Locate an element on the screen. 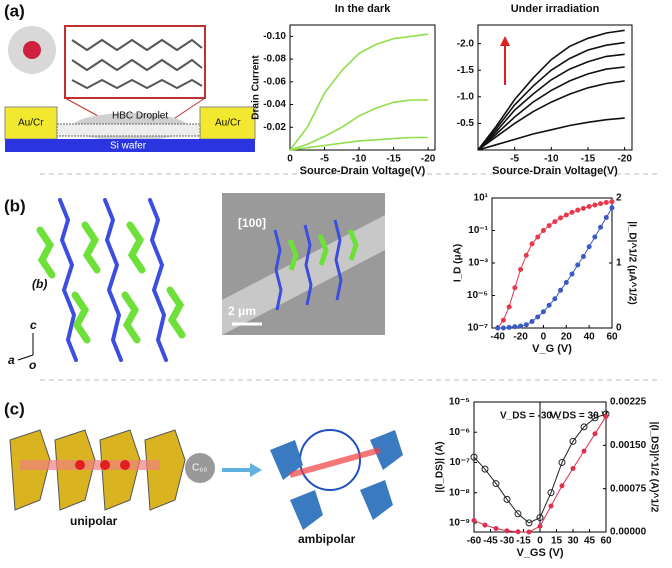 The width and height of the screenshot is (672, 568). y-tick-label: 10⁻⁷ is located at coordinates (477, 328).